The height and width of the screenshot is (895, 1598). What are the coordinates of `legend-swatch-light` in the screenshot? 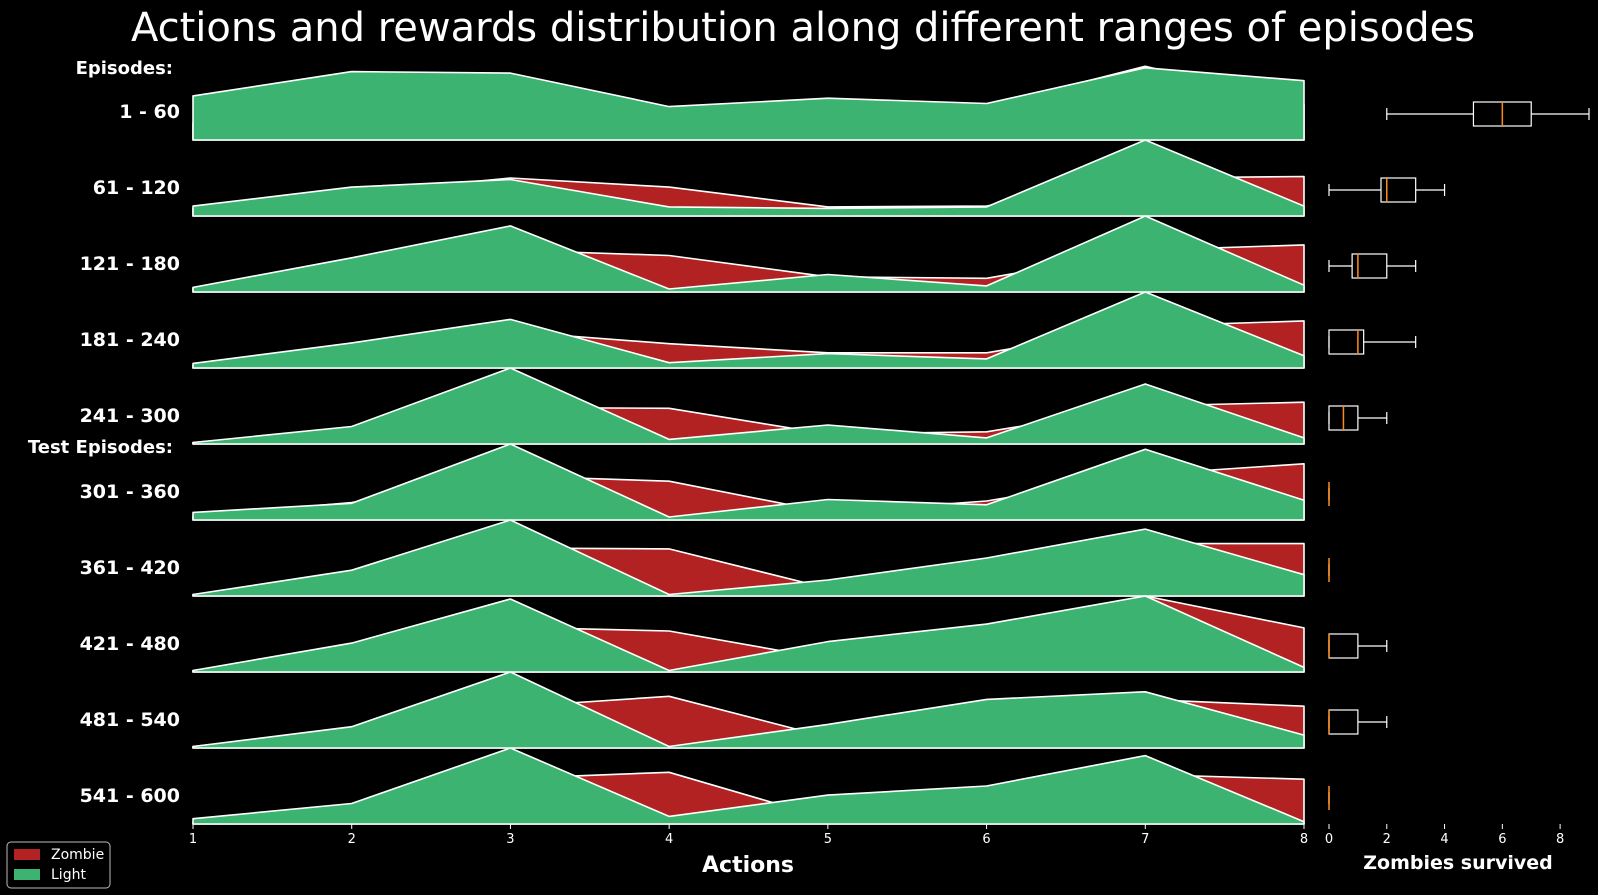 It's located at (27, 874).